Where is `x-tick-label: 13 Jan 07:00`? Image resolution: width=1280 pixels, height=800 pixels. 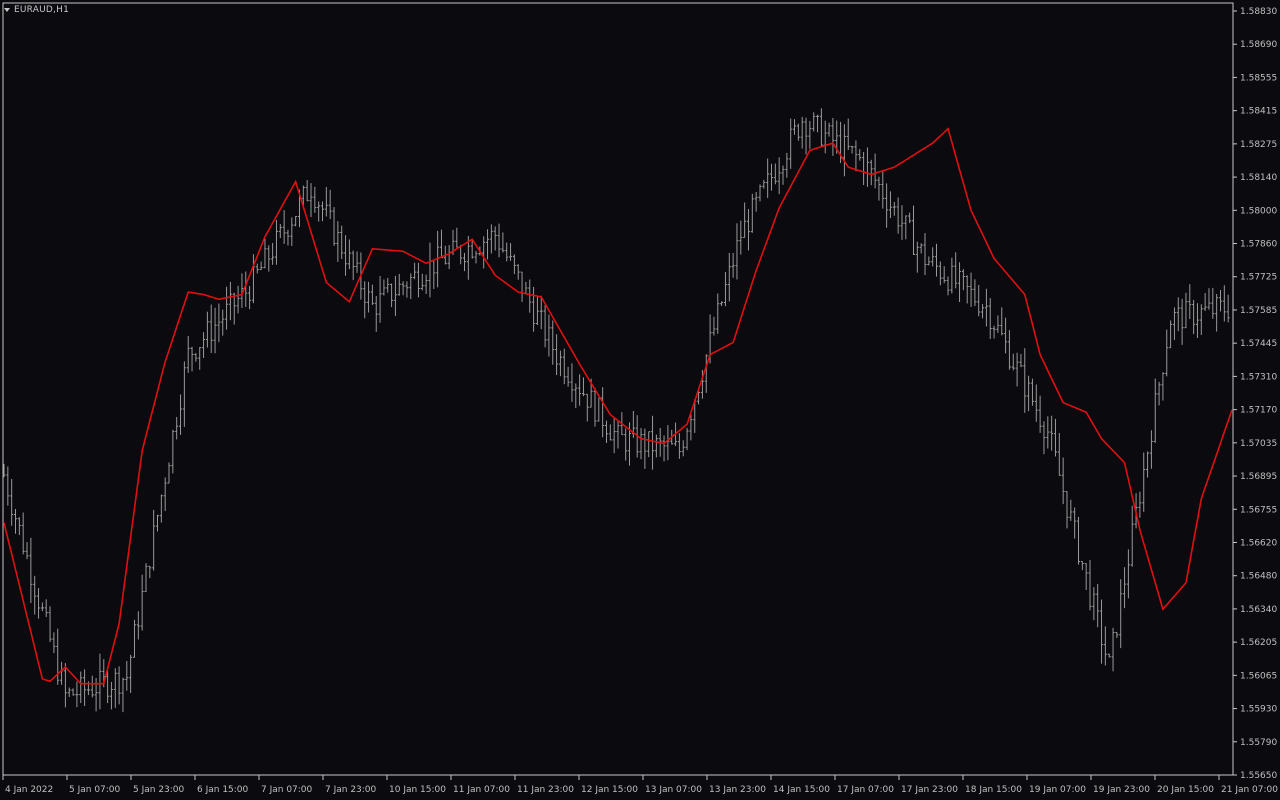 x-tick-label: 13 Jan 07:00 is located at coordinates (673, 790).